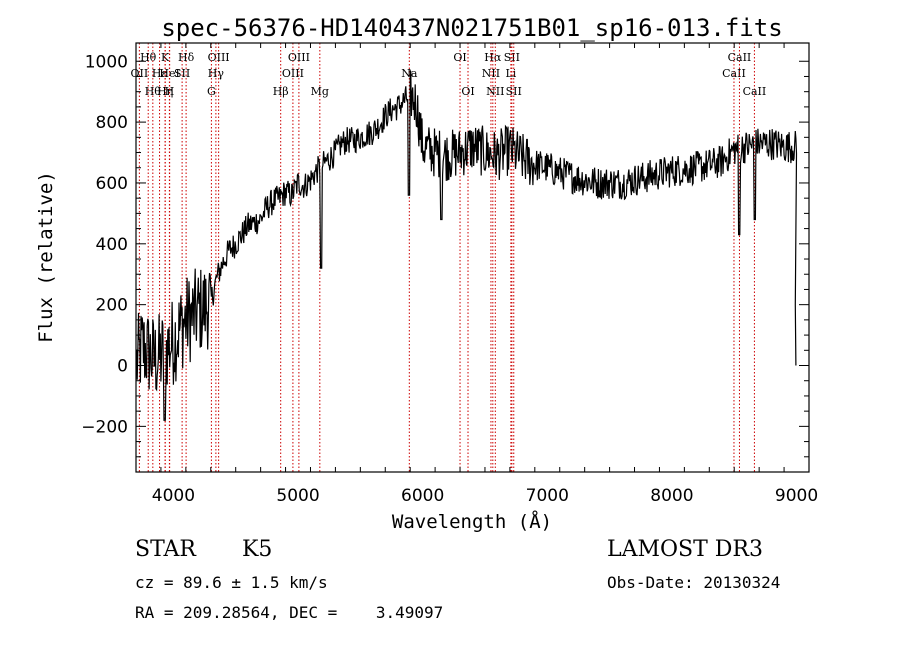 The width and height of the screenshot is (900, 649). I want to click on line-marker-label: Hη, so click(165, 91).